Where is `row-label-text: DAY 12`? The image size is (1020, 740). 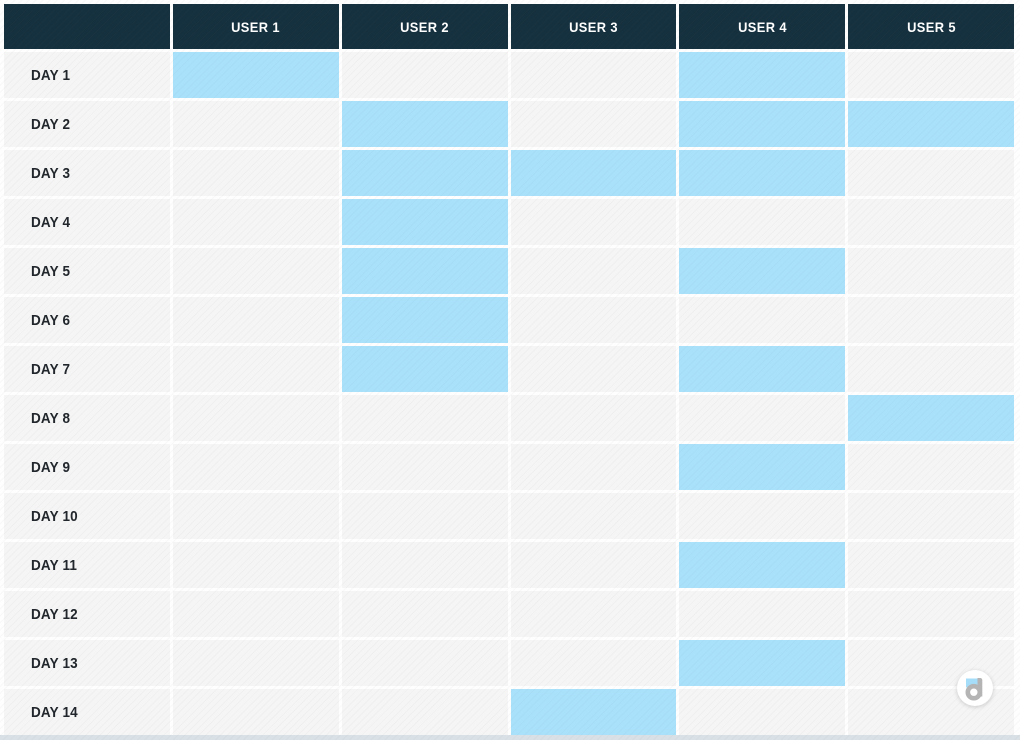
row-label-text: DAY 12 is located at coordinates (54, 614).